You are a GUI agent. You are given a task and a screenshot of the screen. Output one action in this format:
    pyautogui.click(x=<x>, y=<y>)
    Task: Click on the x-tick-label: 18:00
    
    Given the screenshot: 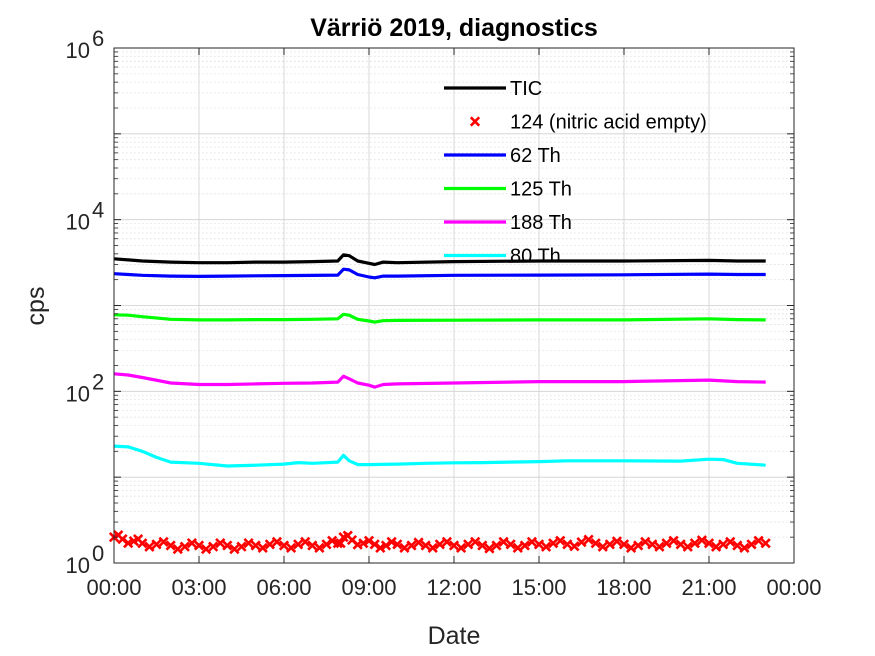 What is the action you would take?
    pyautogui.click(x=623, y=587)
    